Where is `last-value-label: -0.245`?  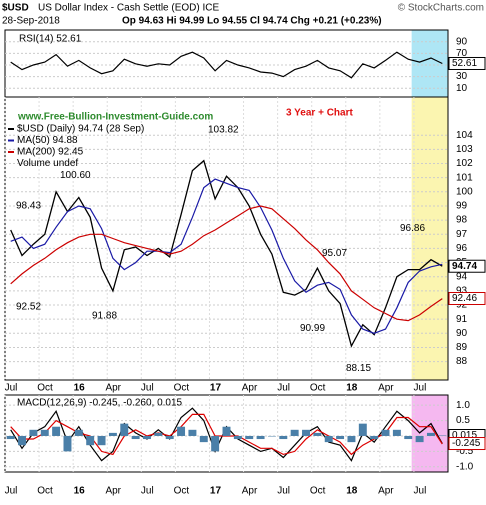 last-value-label: -0.245 is located at coordinates (466, 443).